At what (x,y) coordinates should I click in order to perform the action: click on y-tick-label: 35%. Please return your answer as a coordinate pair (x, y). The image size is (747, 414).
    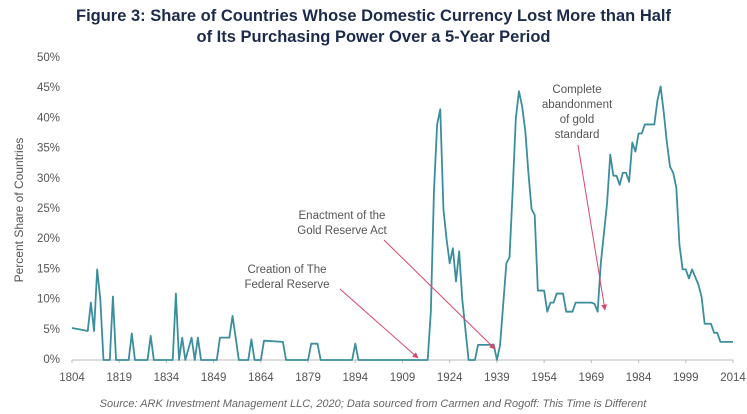
    Looking at the image, I should click on (48, 149).